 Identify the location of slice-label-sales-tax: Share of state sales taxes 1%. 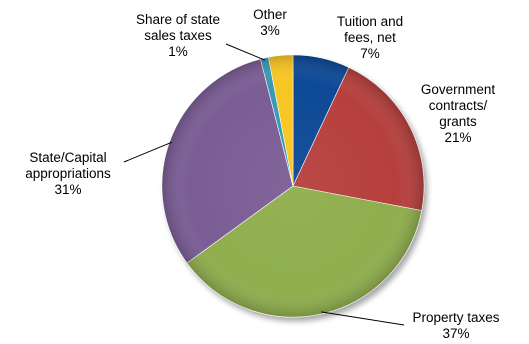
(178, 36).